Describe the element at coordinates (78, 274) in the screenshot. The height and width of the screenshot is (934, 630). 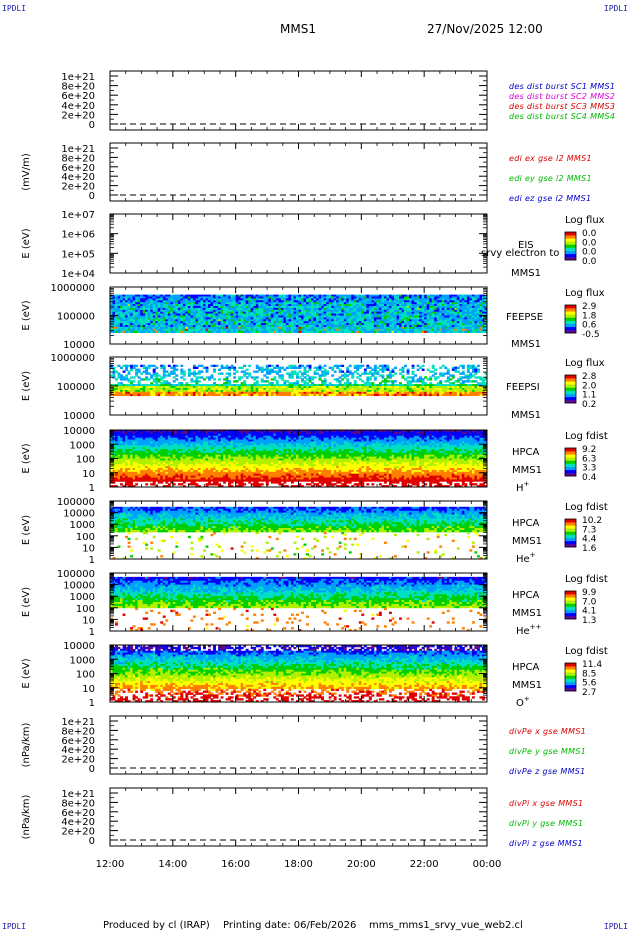
I see `y-tick-label: 1e+04` at that location.